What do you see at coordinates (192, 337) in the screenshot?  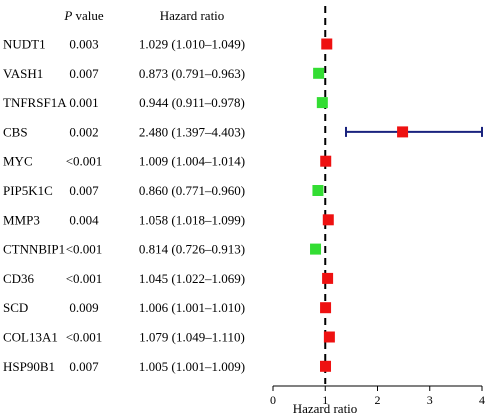 I see `hazard-ratio-text: 1.079 (1.049–1.110)` at bounding box center [192, 337].